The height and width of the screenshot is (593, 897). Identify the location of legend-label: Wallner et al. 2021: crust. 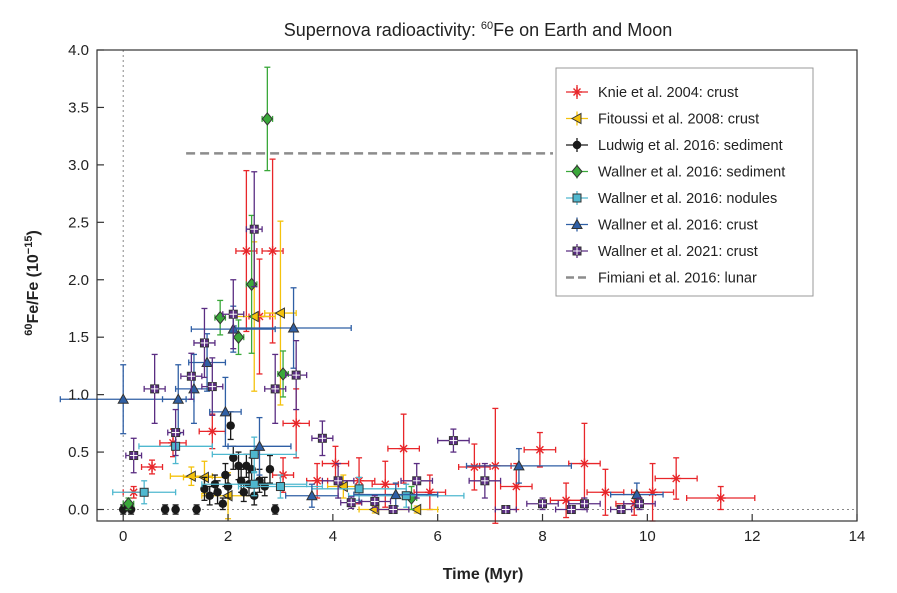
(678, 252).